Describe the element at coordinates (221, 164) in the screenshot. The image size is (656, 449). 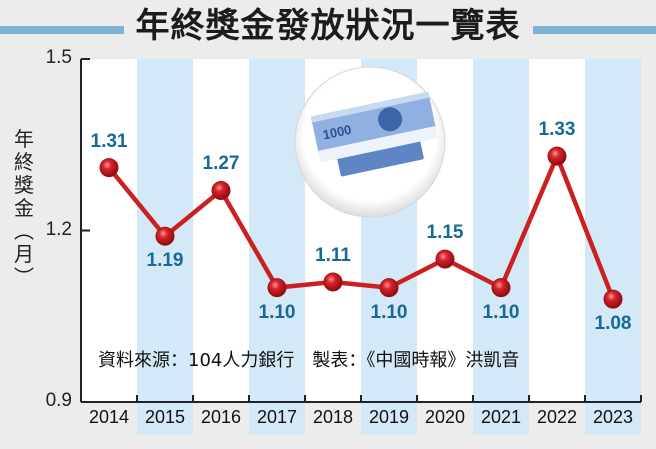
I see `value-label: 1.27` at that location.